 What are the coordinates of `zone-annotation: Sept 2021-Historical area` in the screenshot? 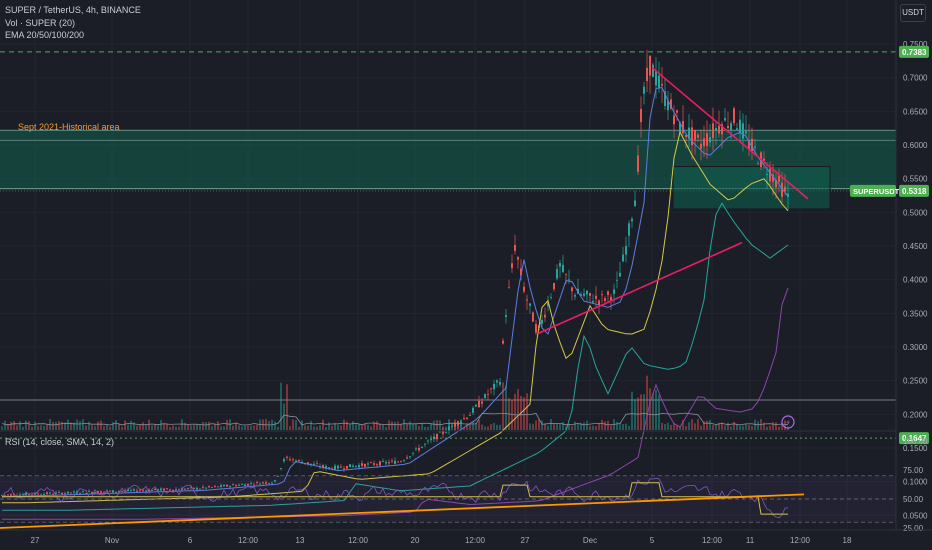 It's located at (69, 127).